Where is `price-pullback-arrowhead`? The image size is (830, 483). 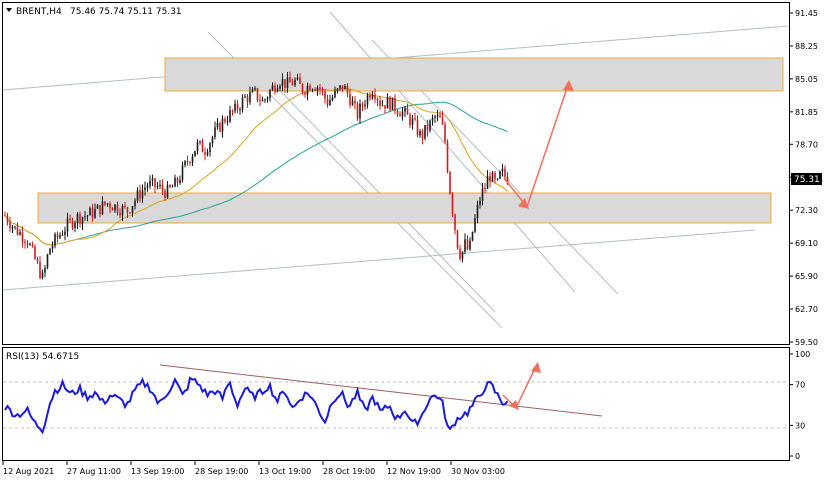 price-pullback-arrowhead is located at coordinates (523, 203).